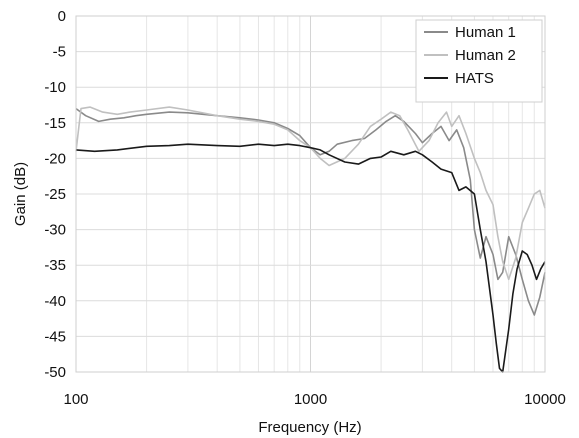 Image resolution: width=579 pixels, height=438 pixels. What do you see at coordinates (309, 427) in the screenshot?
I see `x-axis-label: Frequency (Hz)` at bounding box center [309, 427].